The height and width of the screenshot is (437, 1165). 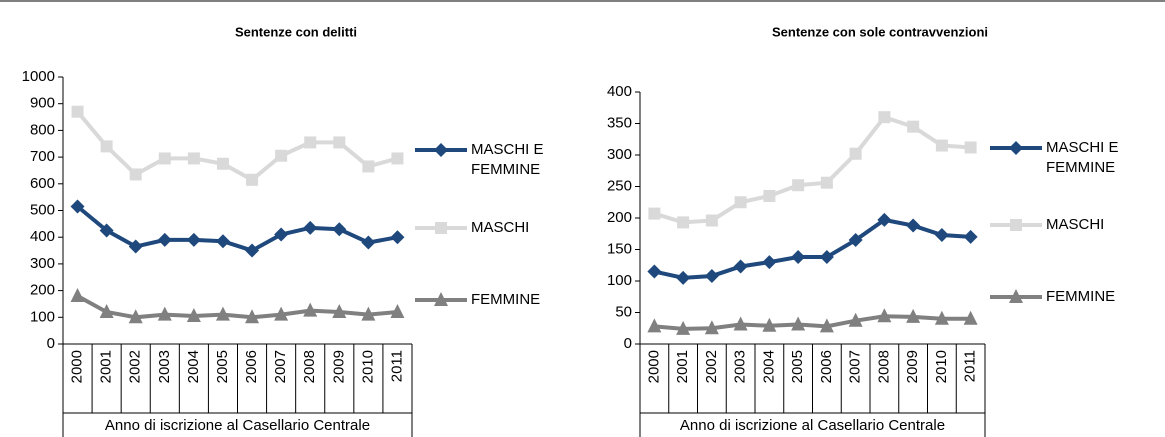 What do you see at coordinates (619, 154) in the screenshot?
I see `y-tick-label: 300` at bounding box center [619, 154].